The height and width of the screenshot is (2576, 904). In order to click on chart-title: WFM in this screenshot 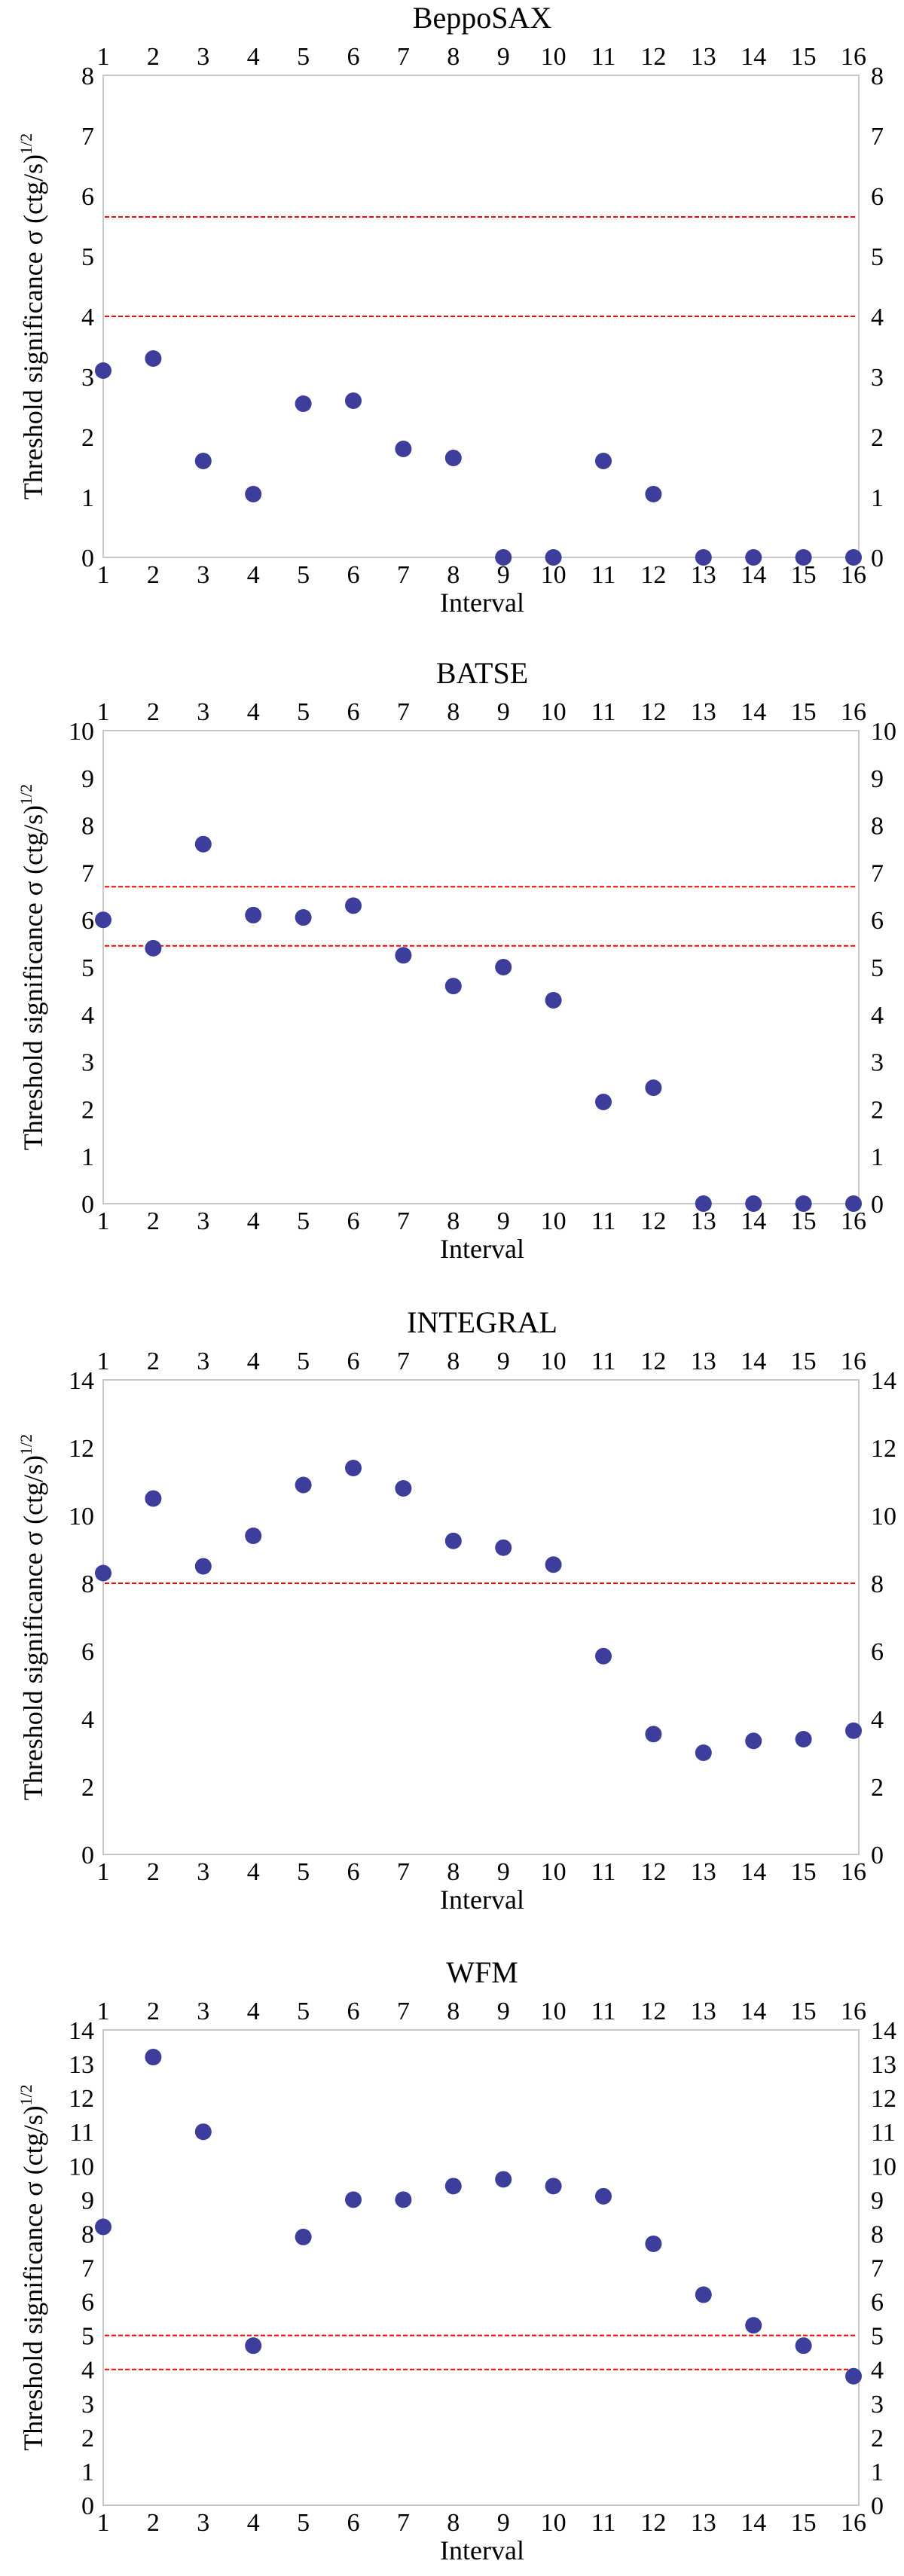, I will do `click(482, 1972)`.